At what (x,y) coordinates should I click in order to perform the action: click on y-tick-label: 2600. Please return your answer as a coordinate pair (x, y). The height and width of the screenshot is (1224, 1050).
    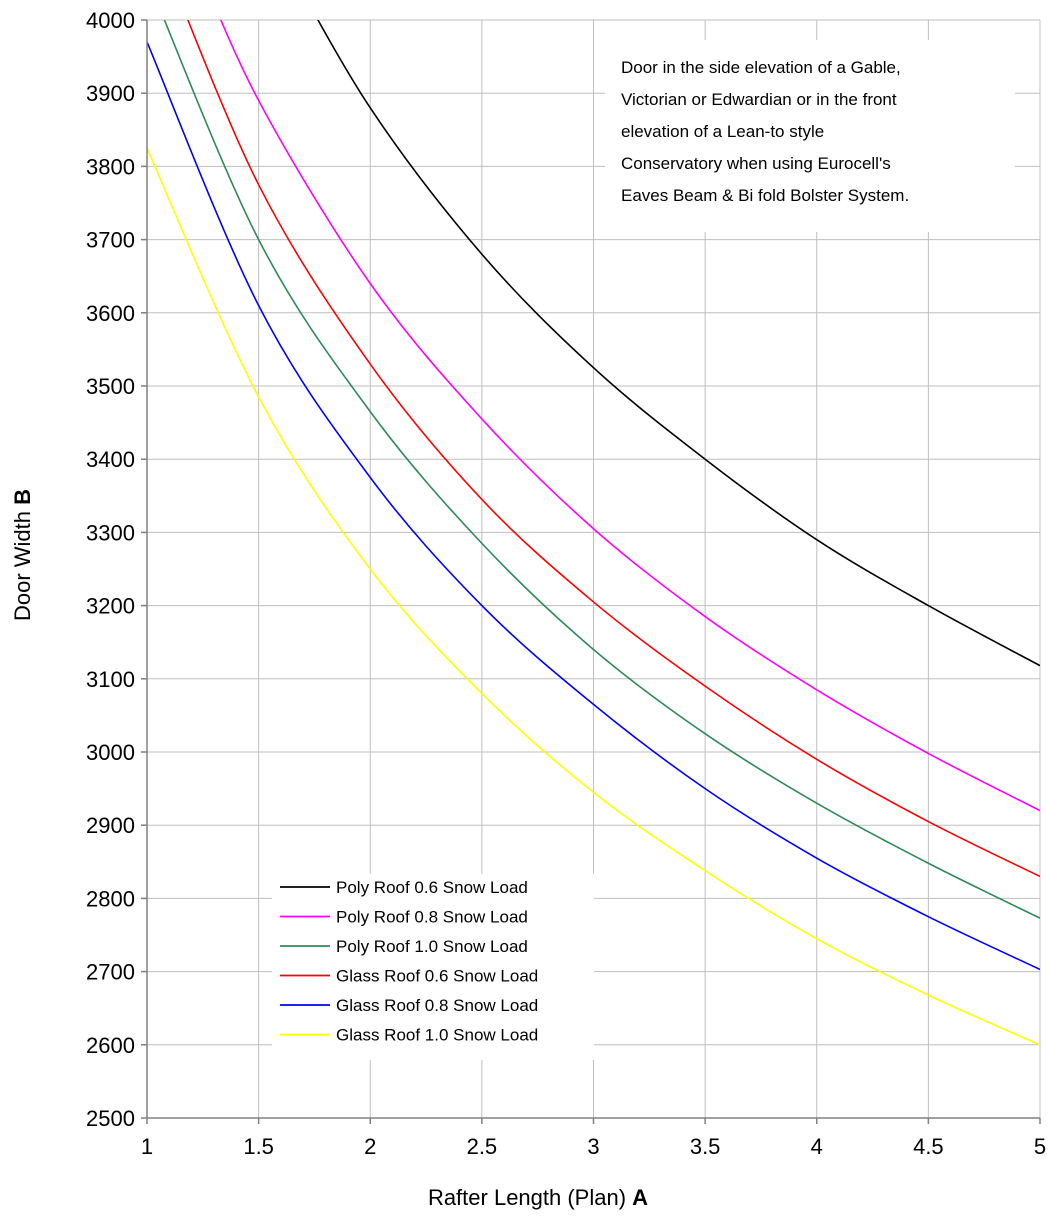
    Looking at the image, I should click on (110, 1045).